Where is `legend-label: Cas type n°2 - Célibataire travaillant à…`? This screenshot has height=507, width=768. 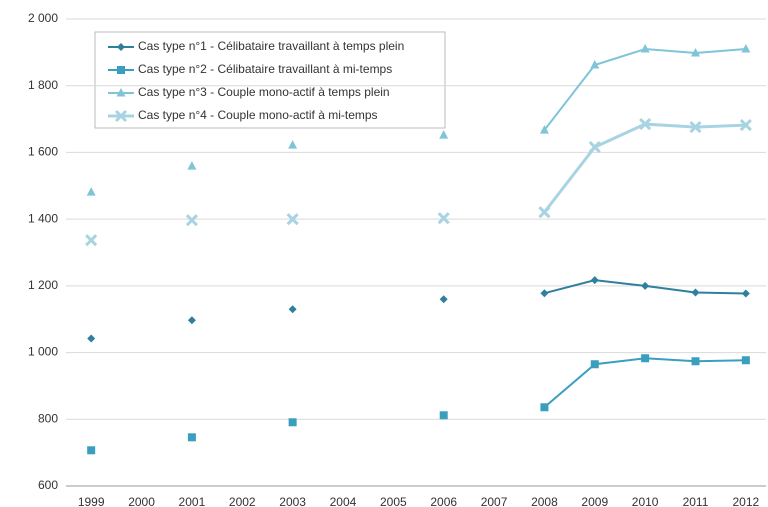
legend-label: Cas type n°2 - Célibataire travaillant à… is located at coordinates (265, 69).